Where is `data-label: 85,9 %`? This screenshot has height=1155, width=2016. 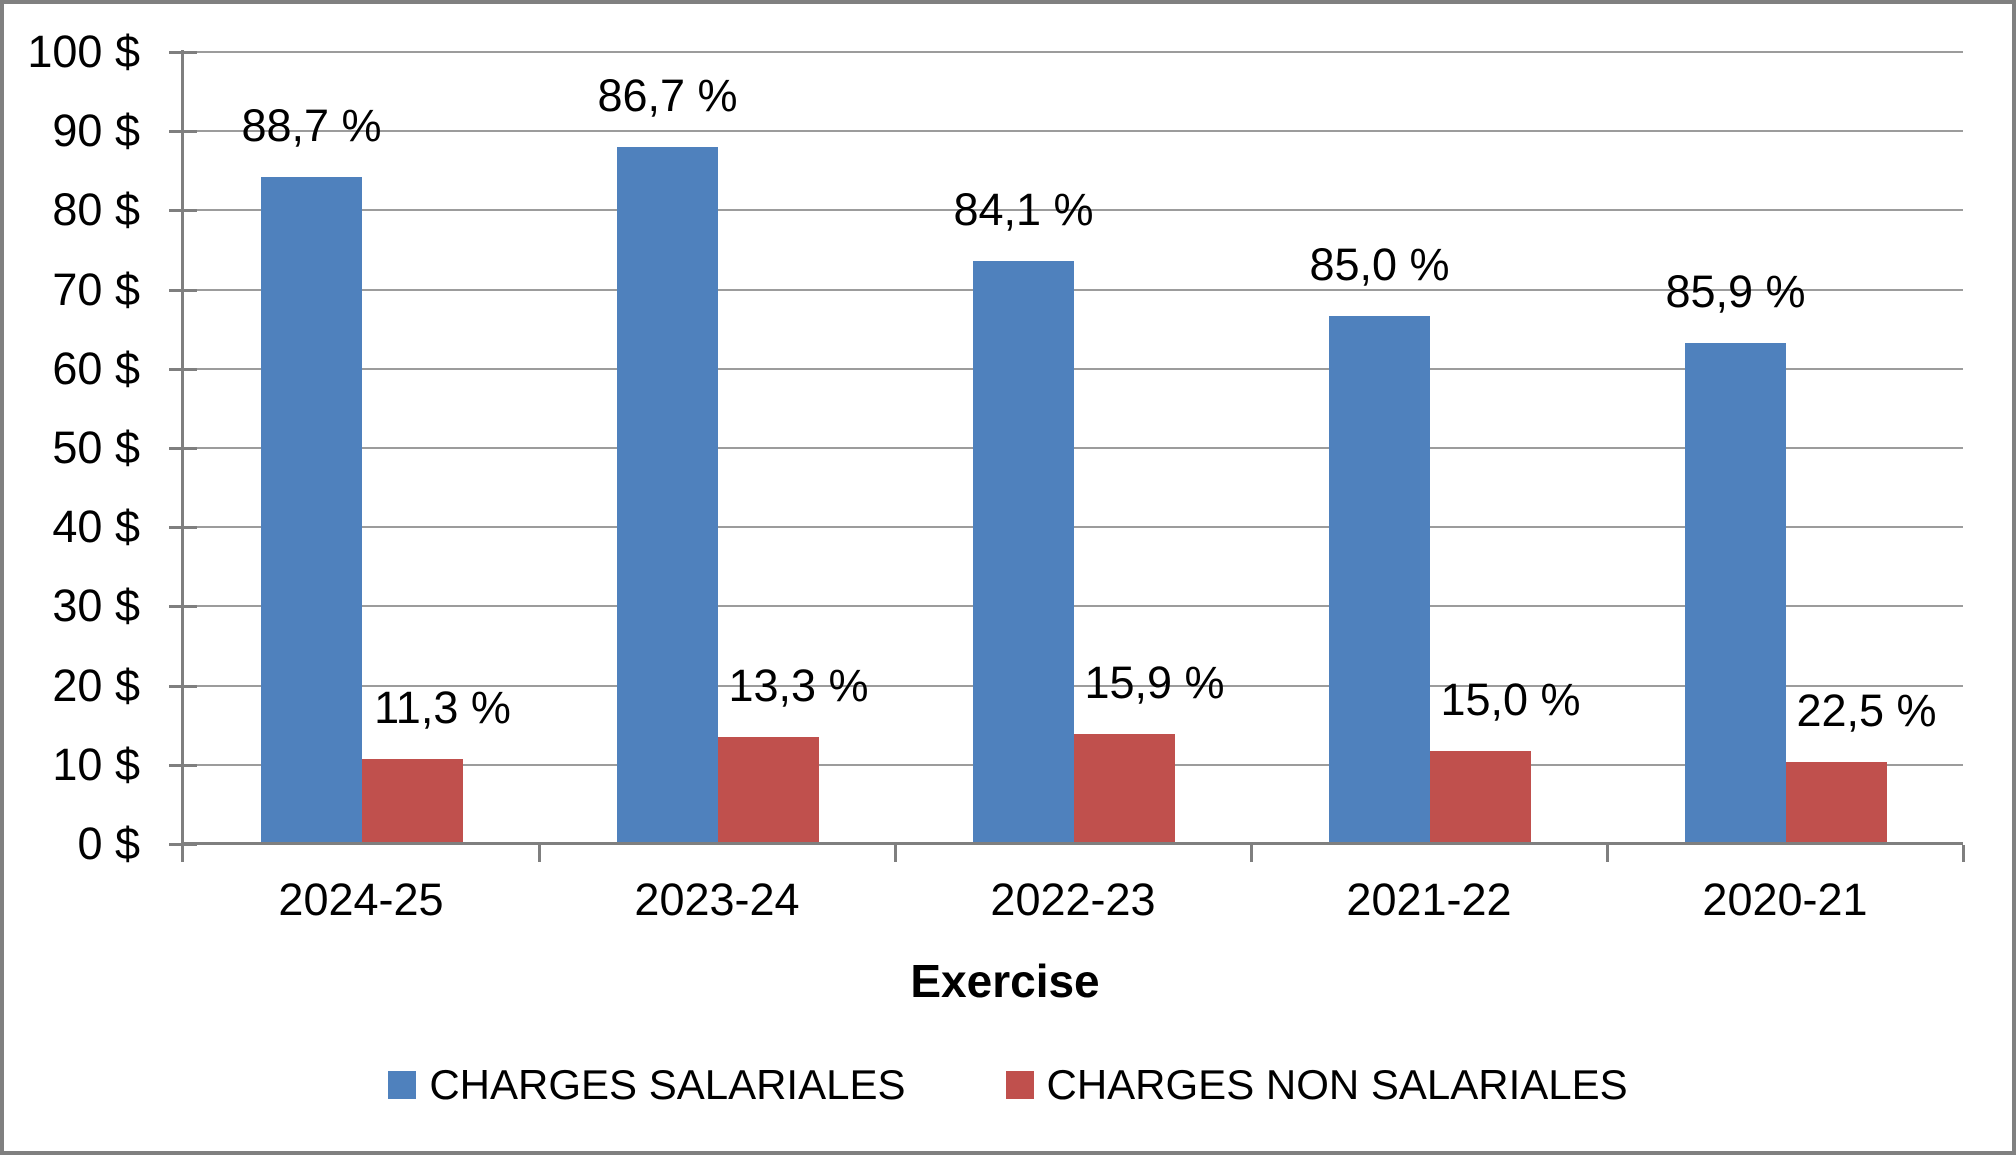
data-label: 85,9 % is located at coordinates (1735, 291).